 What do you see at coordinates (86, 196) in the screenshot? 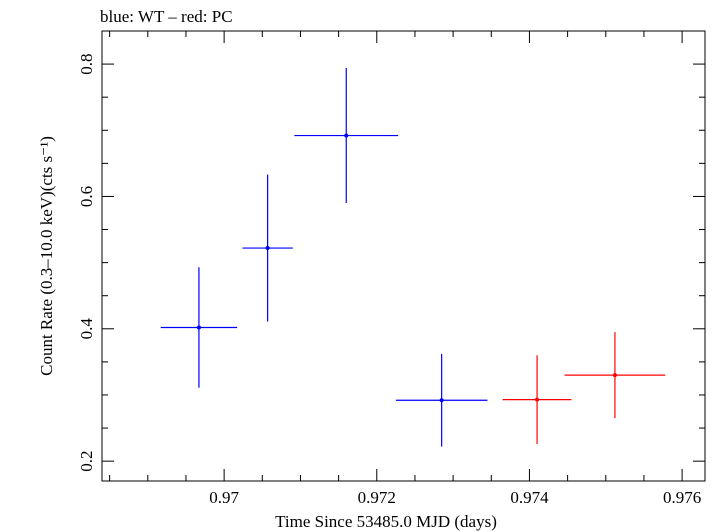
I see `y-tick-label: 0.6` at bounding box center [86, 196].